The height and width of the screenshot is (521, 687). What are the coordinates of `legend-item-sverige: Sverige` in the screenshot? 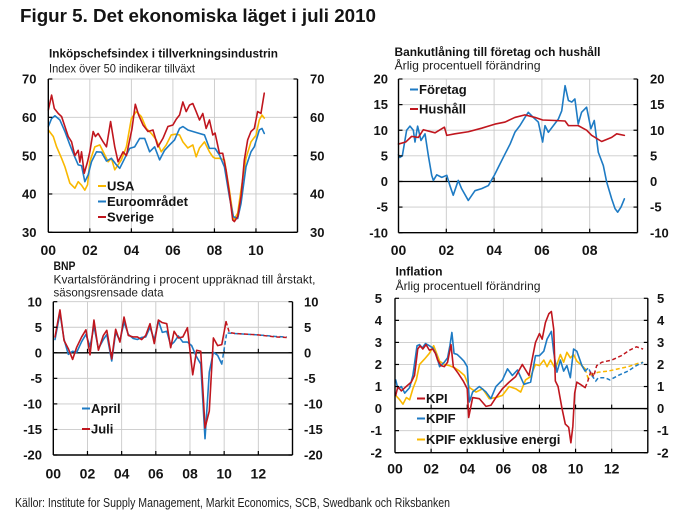 It's located at (126, 217).